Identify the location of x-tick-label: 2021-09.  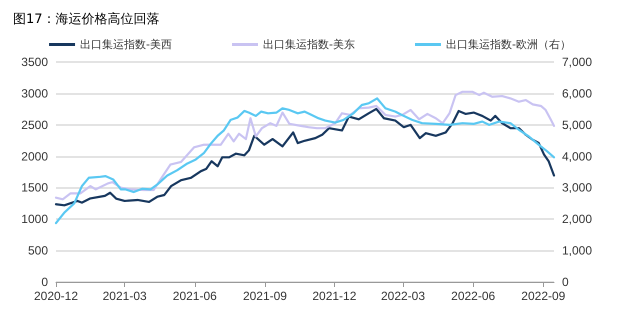
(265, 296).